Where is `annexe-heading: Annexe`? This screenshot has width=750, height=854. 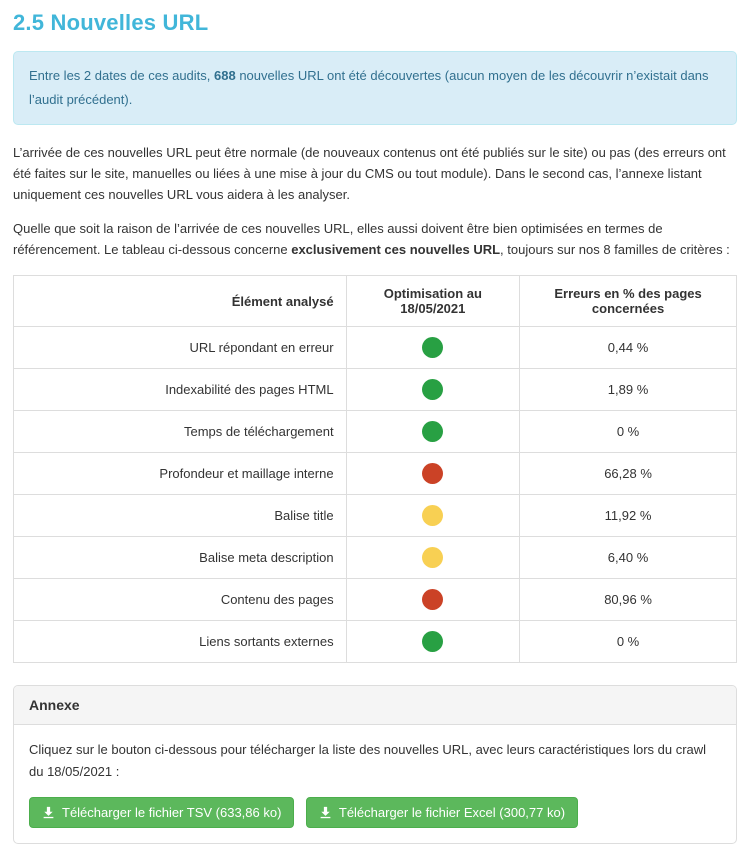
annexe-heading: Annexe is located at coordinates (375, 706).